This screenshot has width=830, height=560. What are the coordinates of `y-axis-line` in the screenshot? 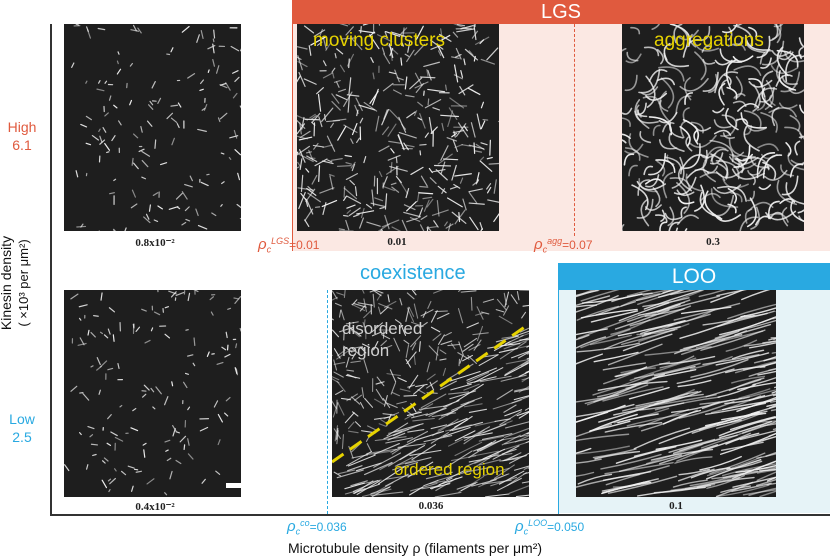 It's located at (51, 269).